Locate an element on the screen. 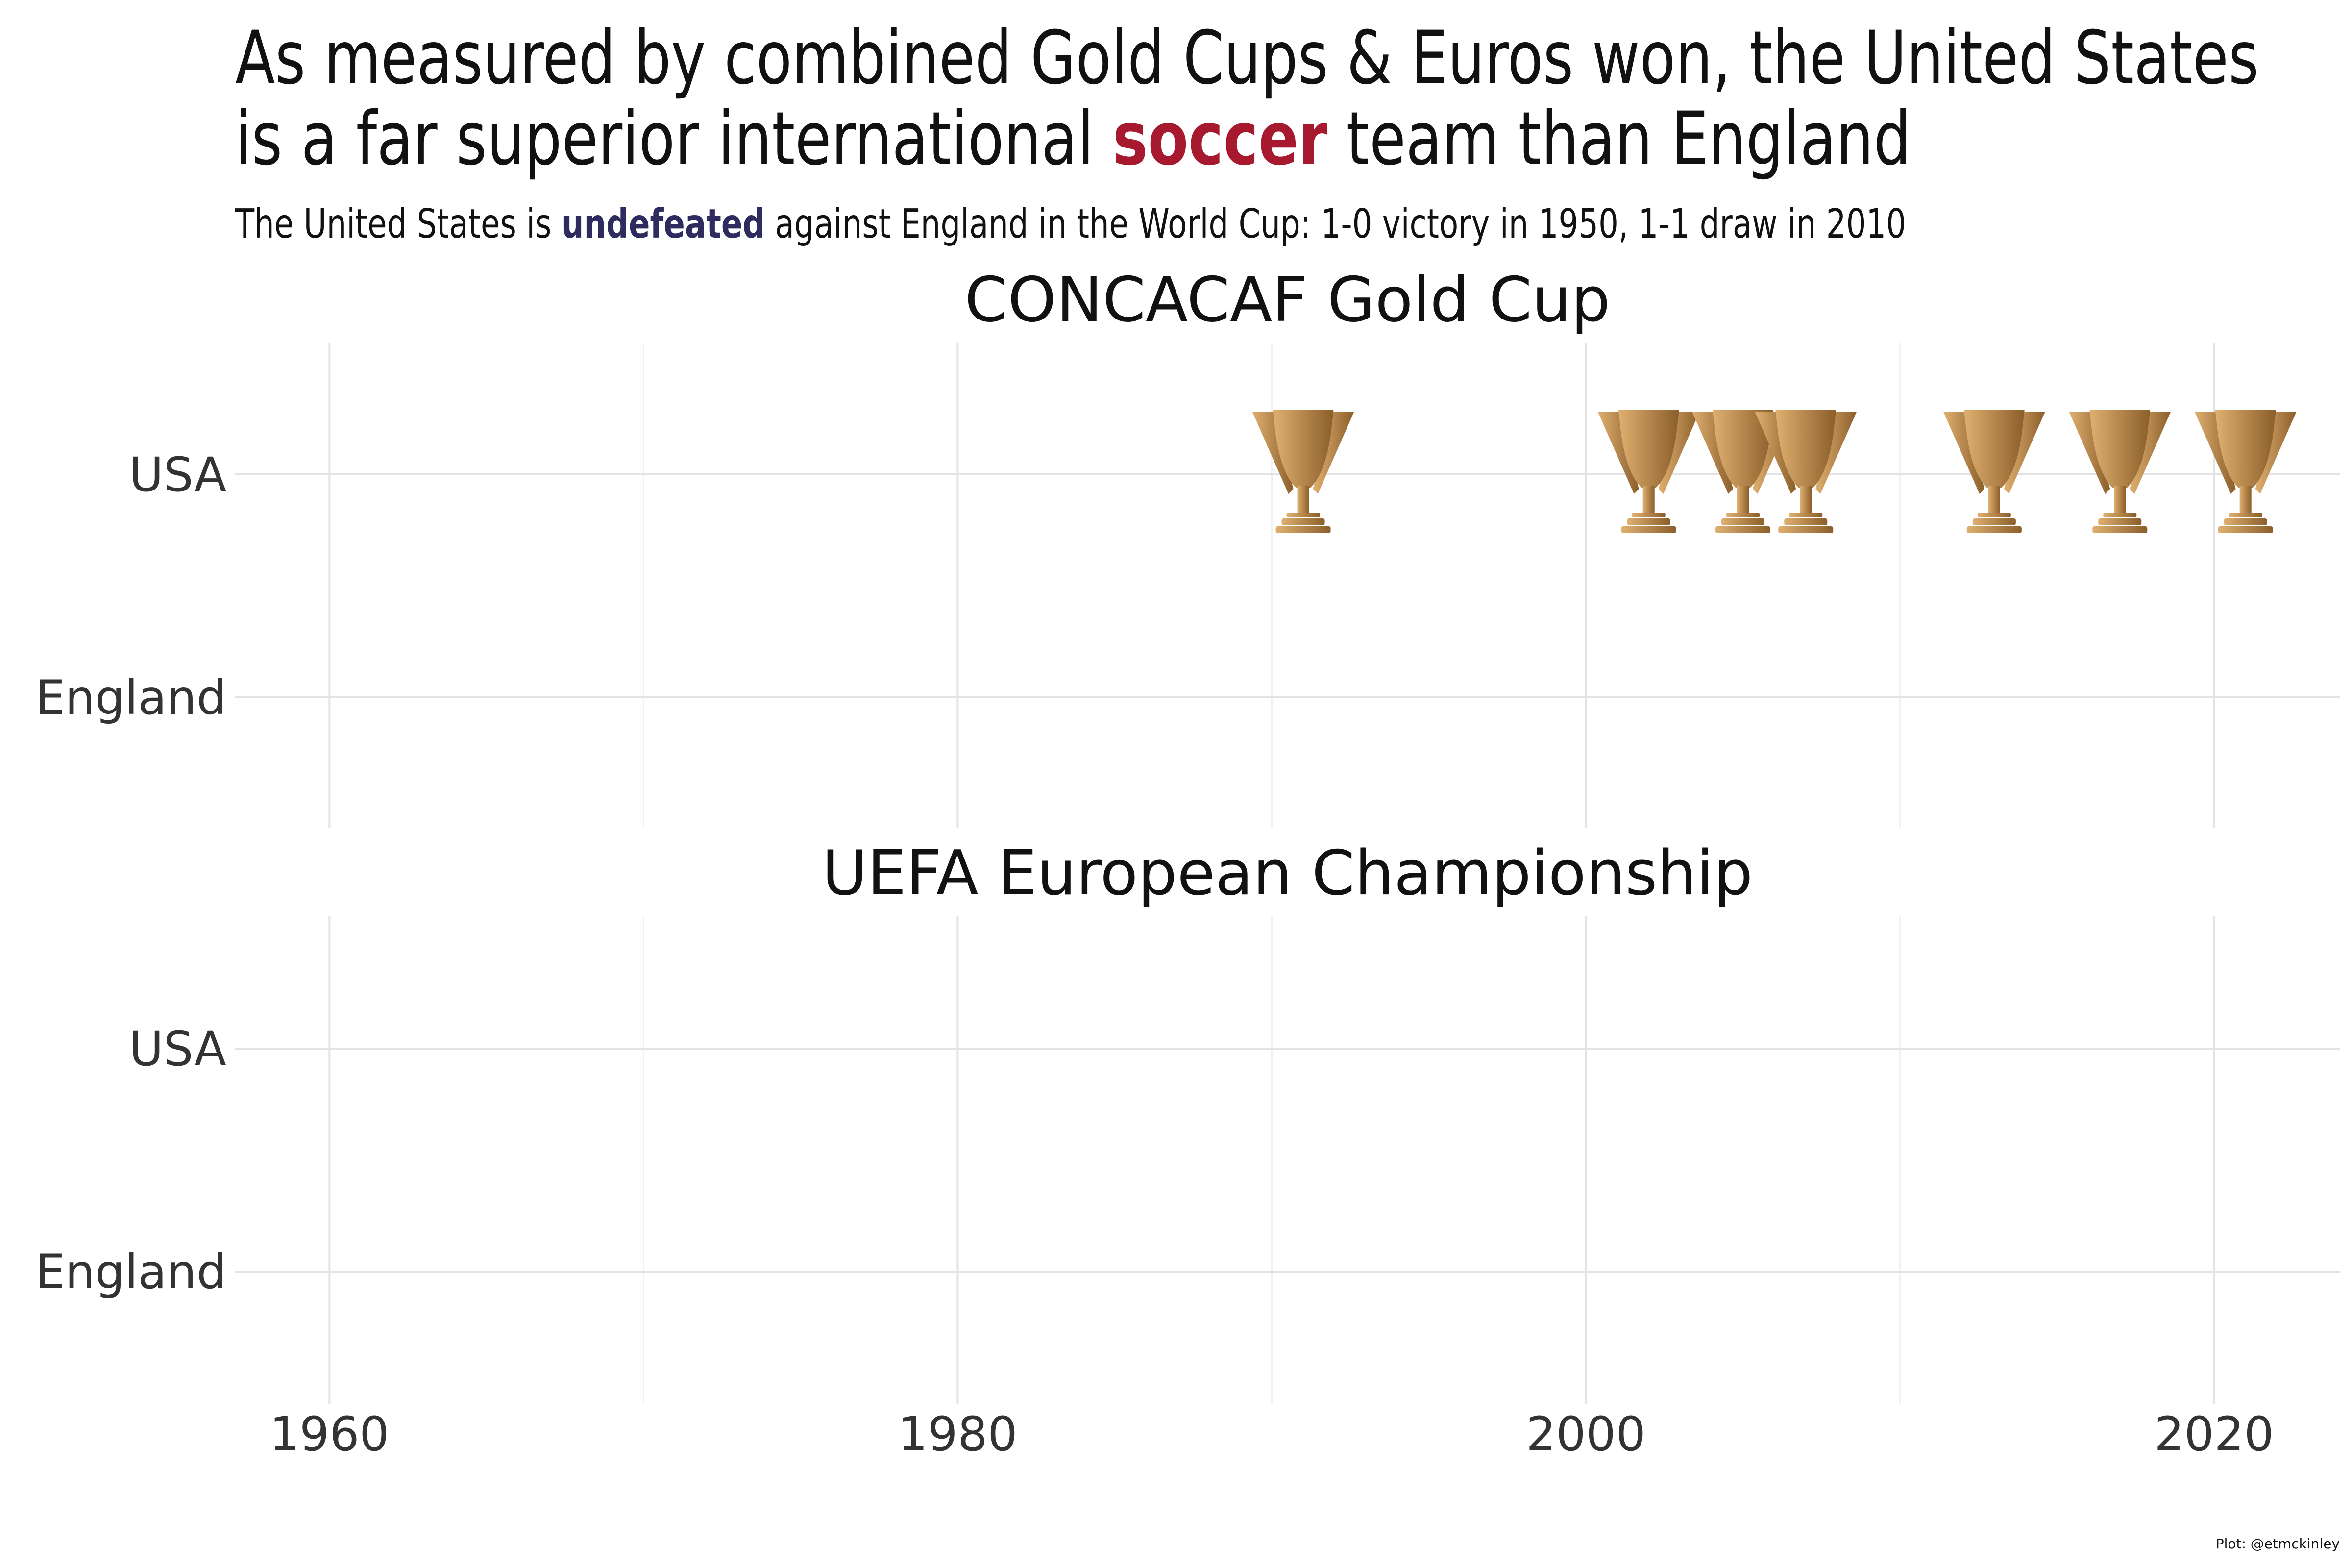  x-tick-label: 1980 is located at coordinates (957, 1434).